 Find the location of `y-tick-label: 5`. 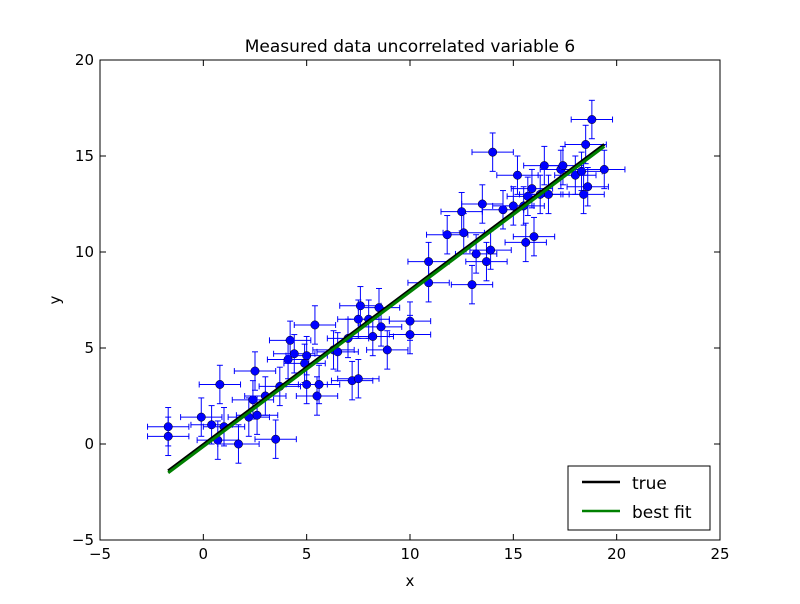

y-tick-label: 5 is located at coordinates (89, 348).